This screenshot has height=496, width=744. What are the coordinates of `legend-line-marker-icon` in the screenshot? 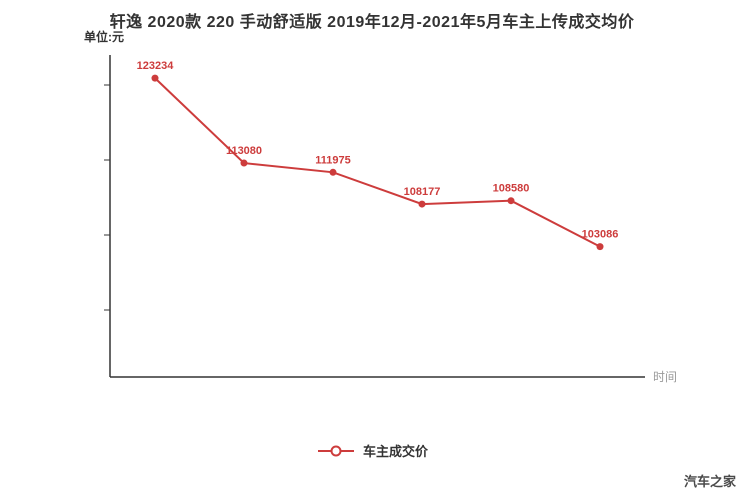 It's located at (335, 450).